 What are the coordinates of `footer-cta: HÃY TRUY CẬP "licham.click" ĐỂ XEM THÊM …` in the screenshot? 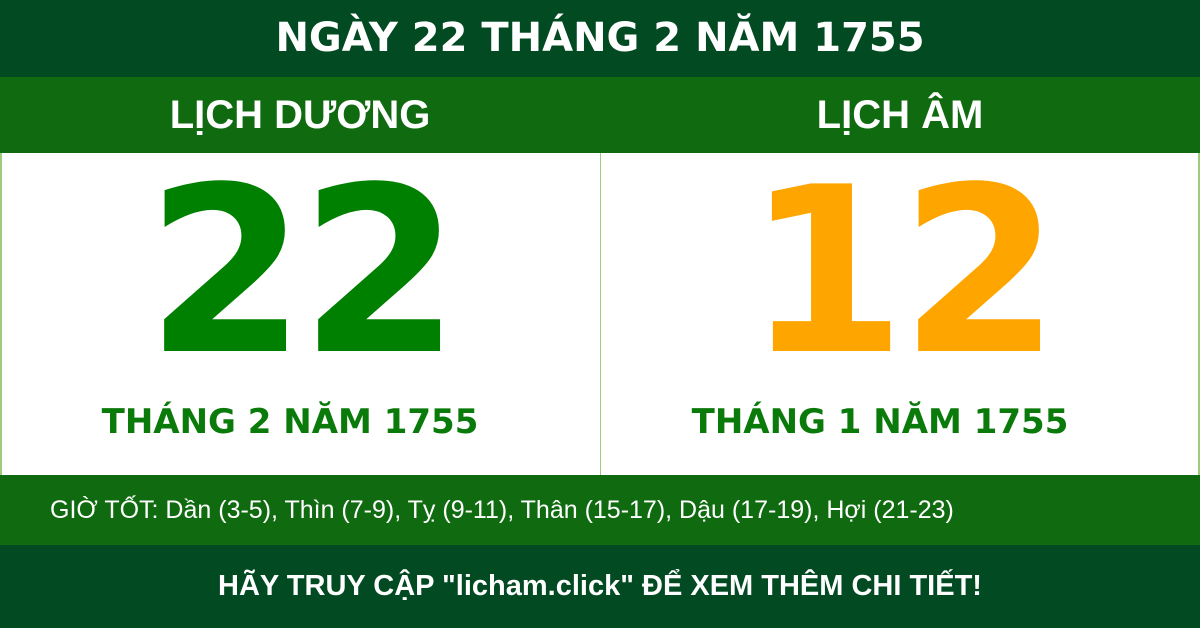 It's located at (600, 586).